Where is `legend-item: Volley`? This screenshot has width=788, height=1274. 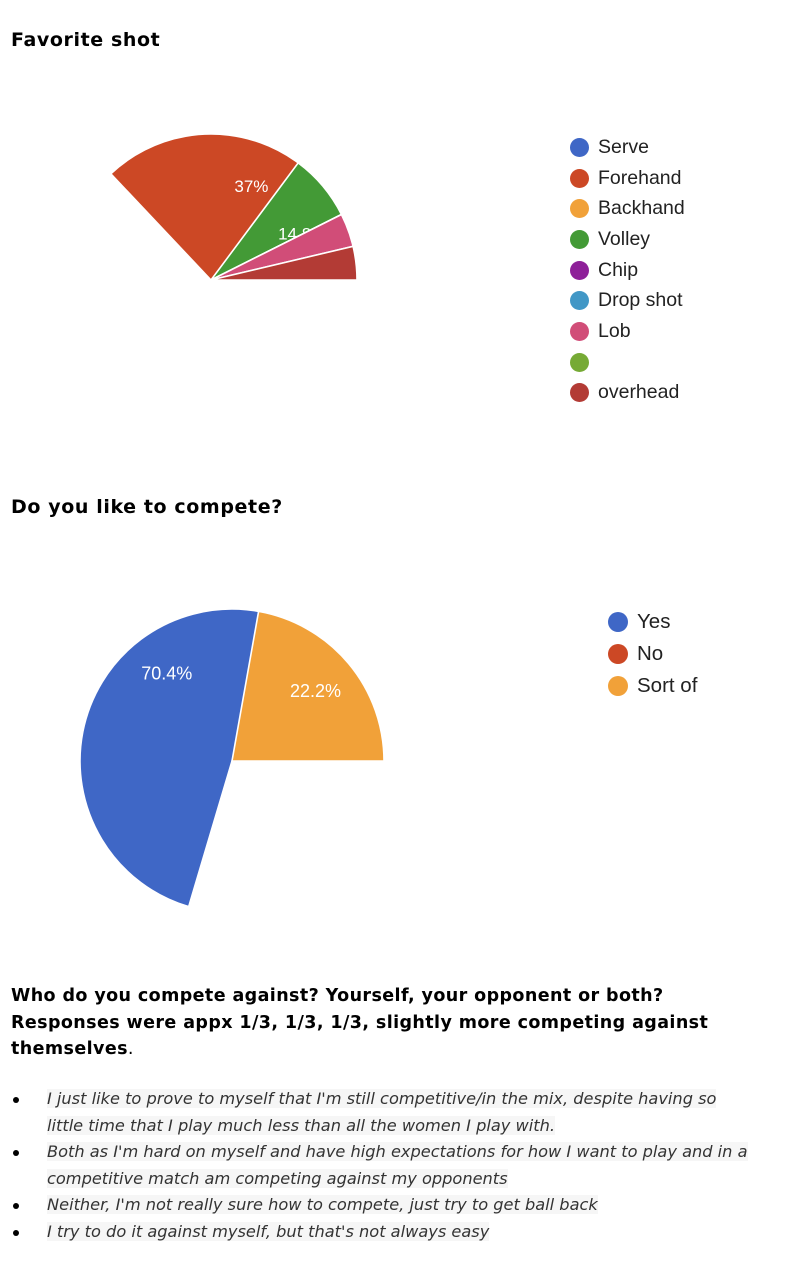 legend-item: Volley is located at coordinates (627, 239).